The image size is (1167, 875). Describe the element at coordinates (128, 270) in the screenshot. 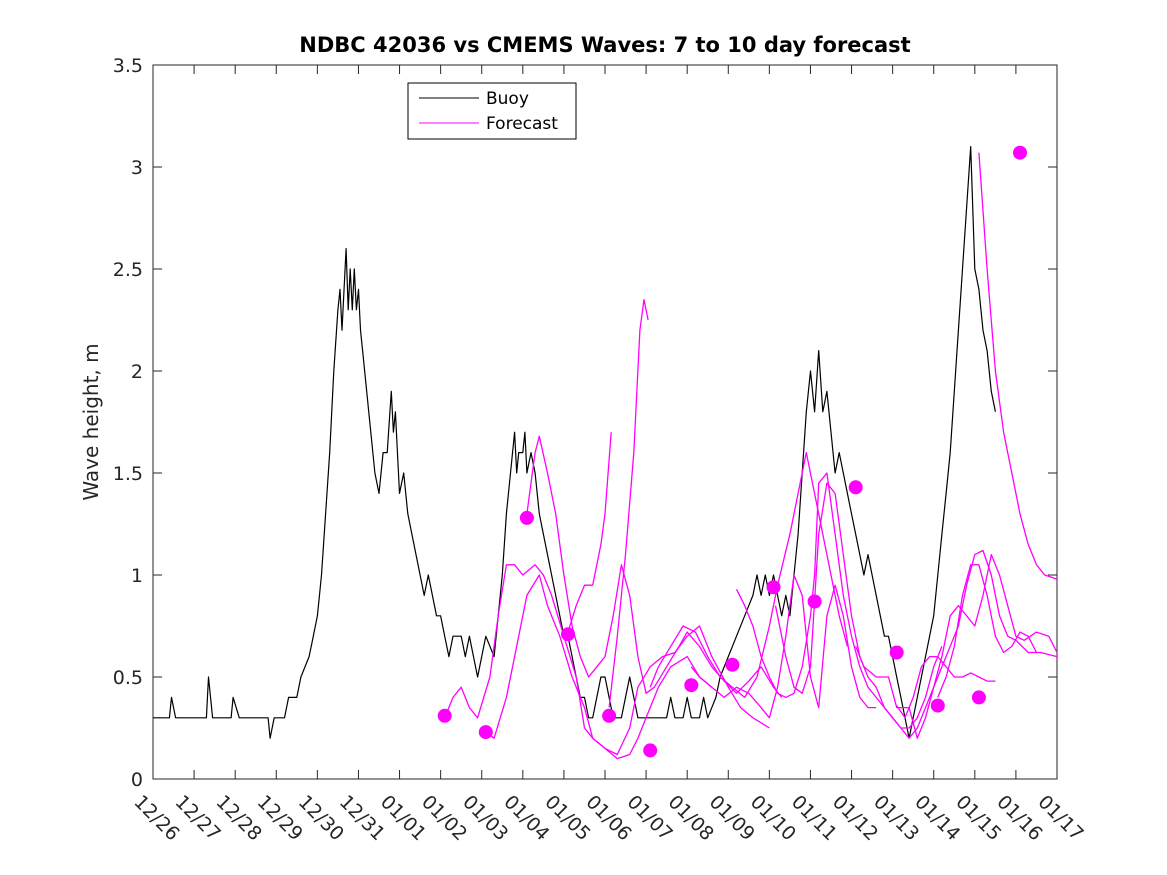

I see `y-tick-label: 2.5` at that location.